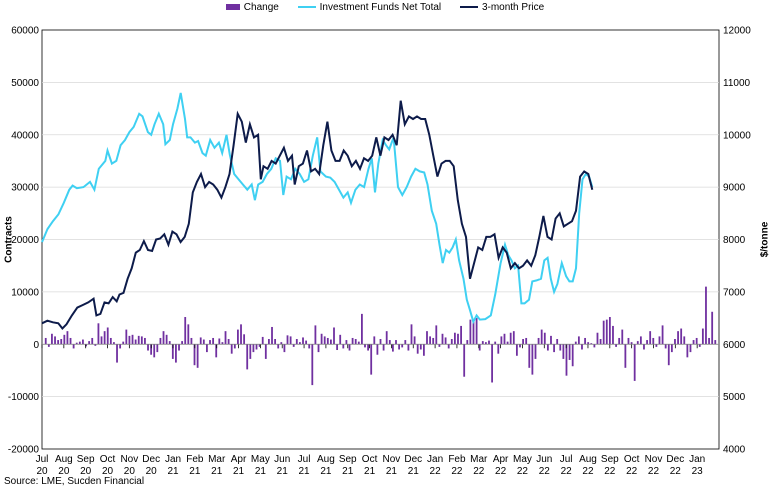 This screenshot has height=492, width=770. Describe the element at coordinates (252, 7) in the screenshot. I see `legend-change: Change` at that location.